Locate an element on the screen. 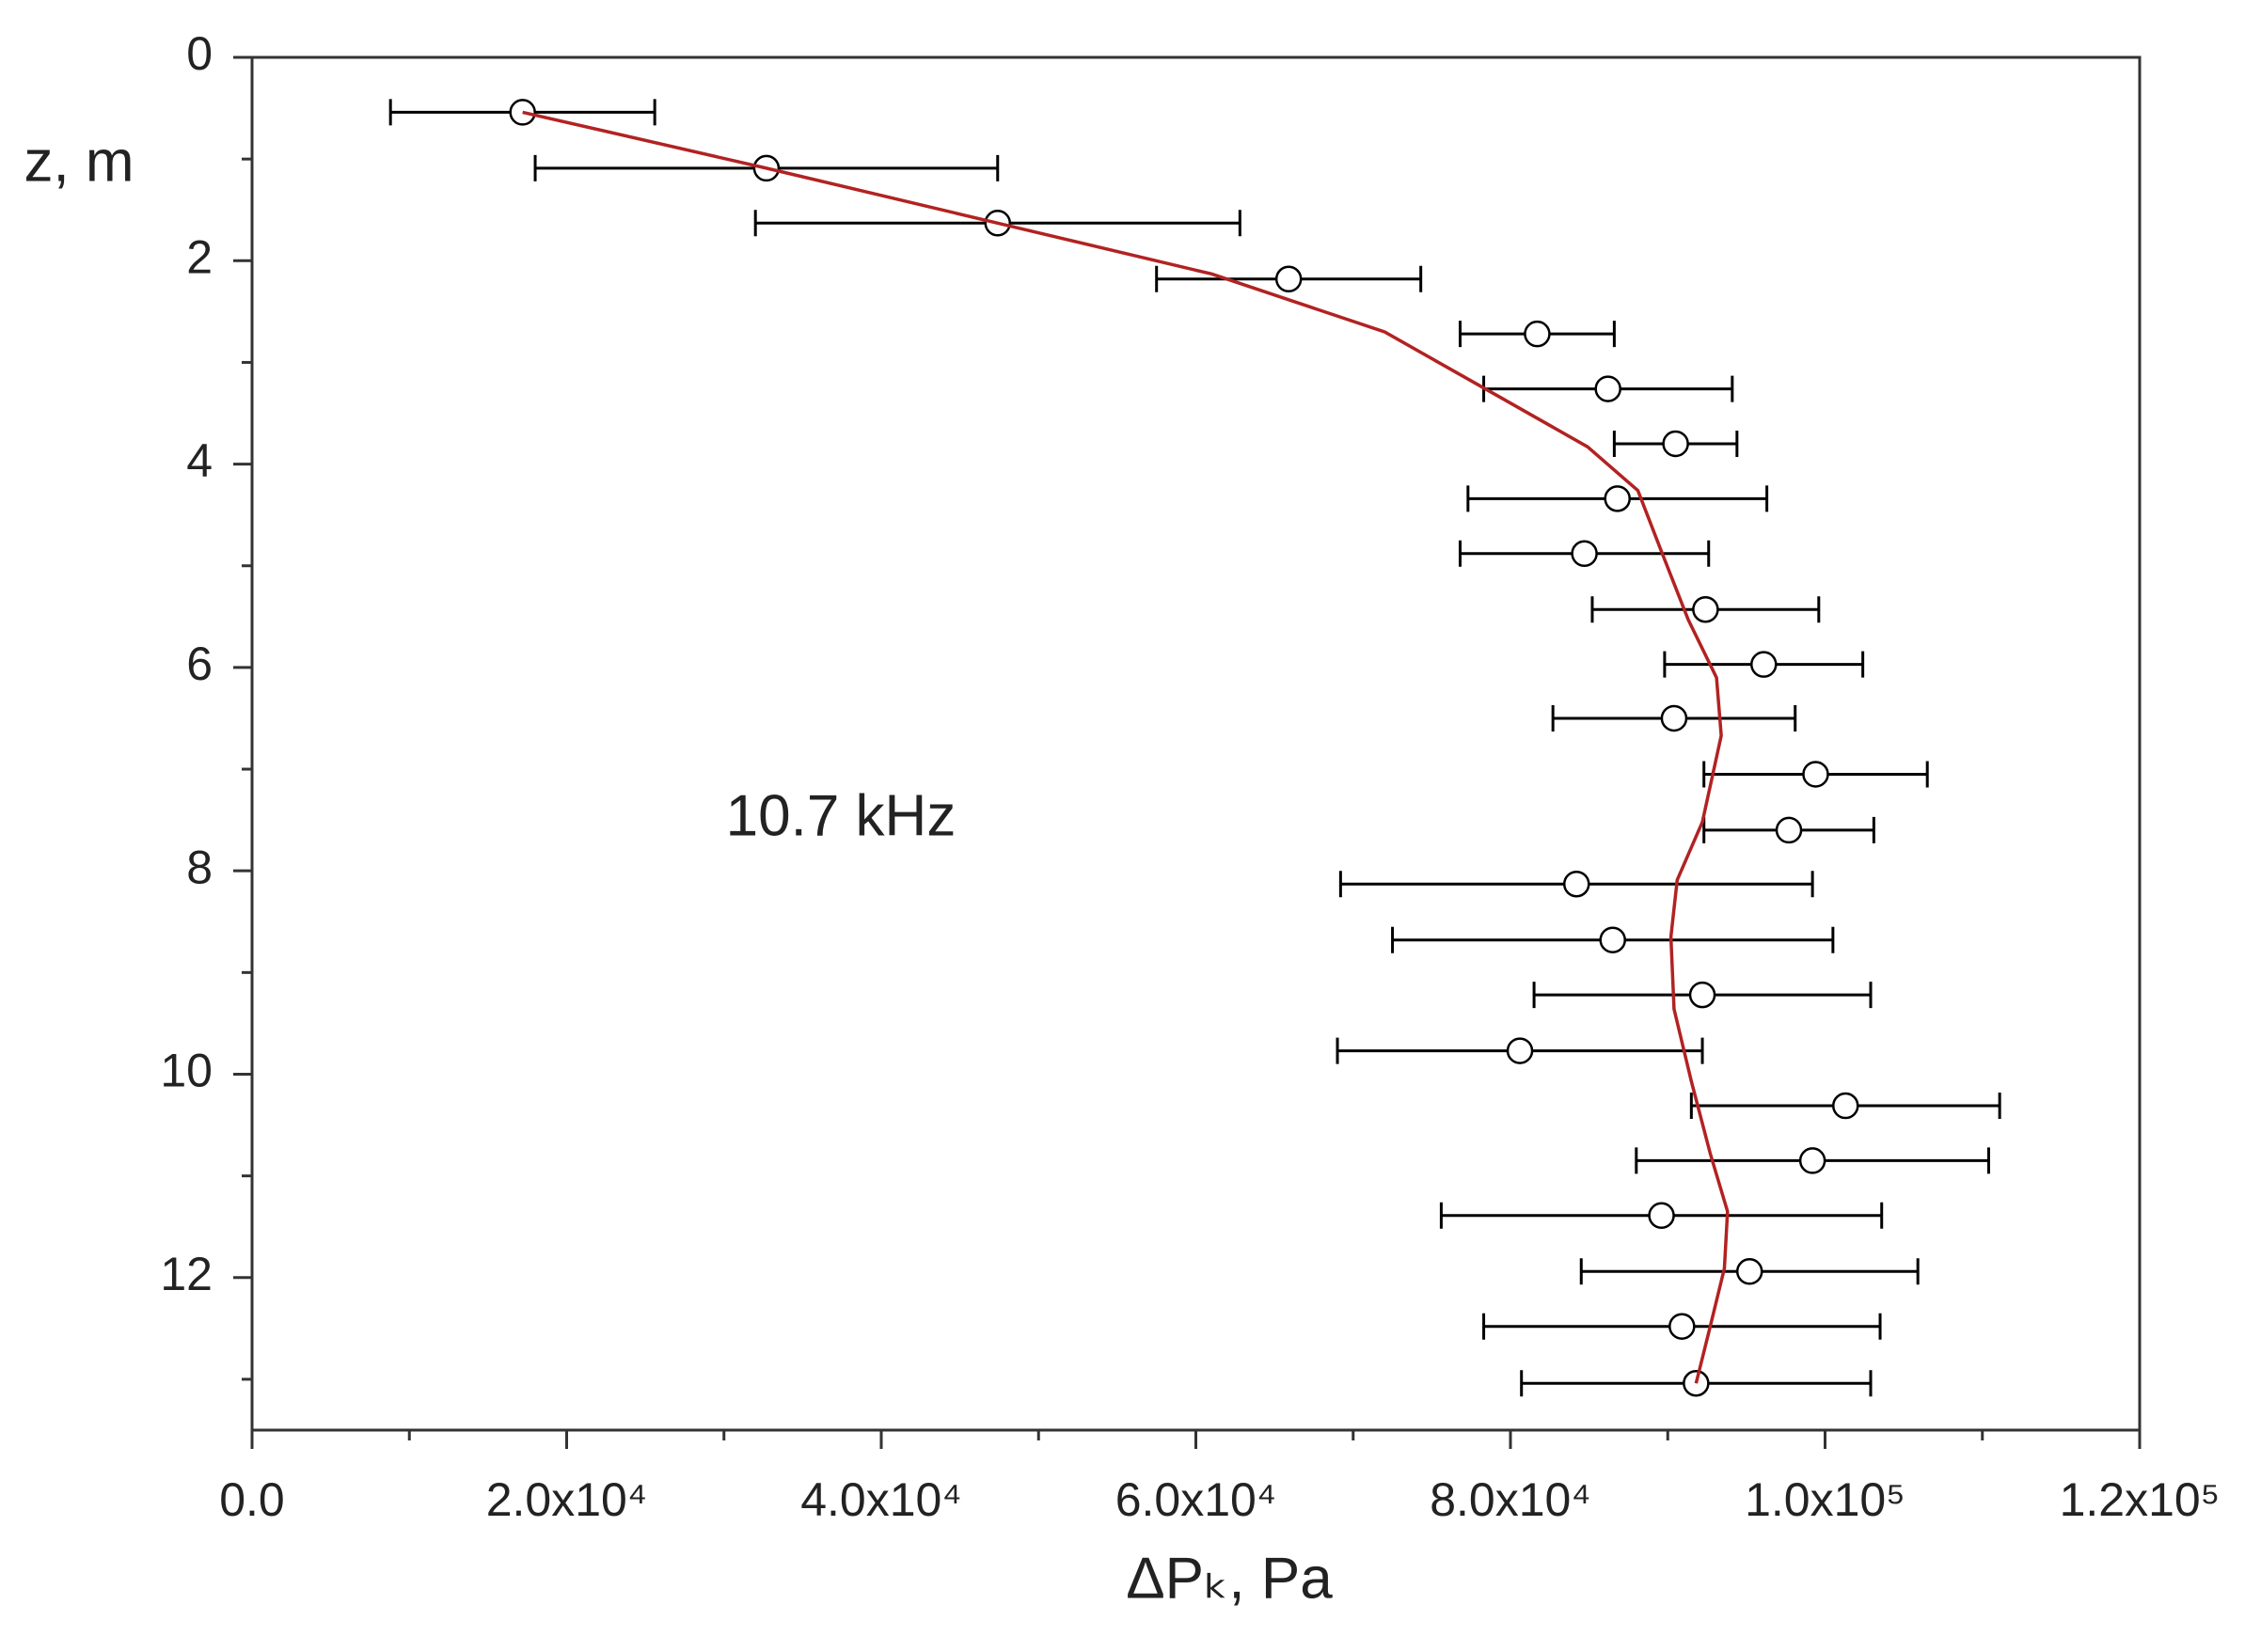 The height and width of the screenshot is (1652, 2245). x-tick-label: 2.0x10⁴ is located at coordinates (567, 1500).